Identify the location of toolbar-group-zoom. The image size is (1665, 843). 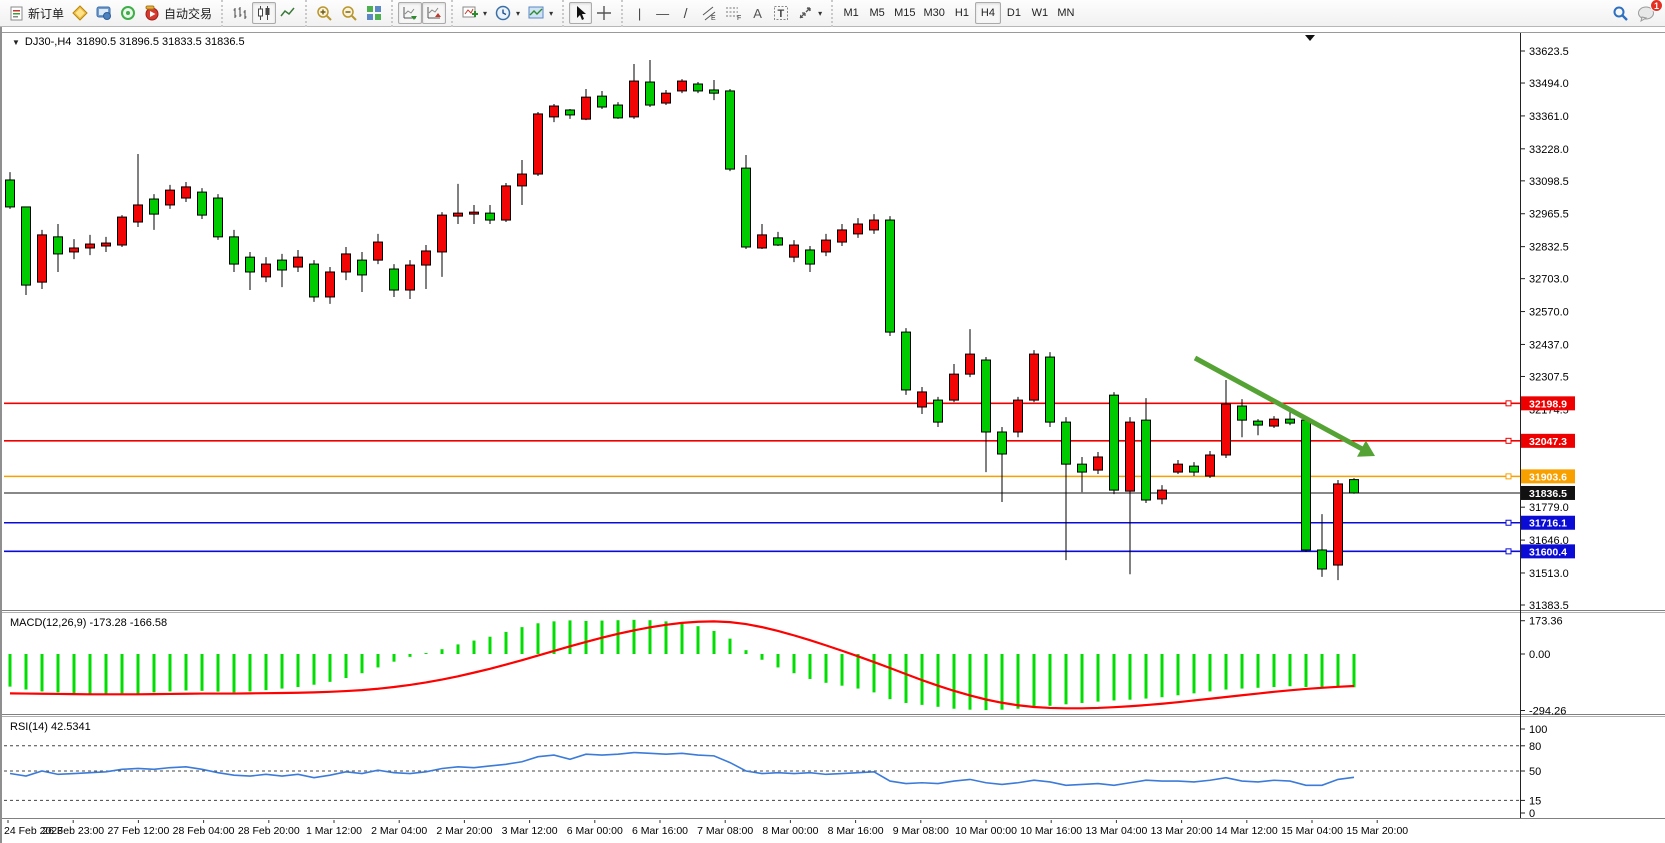
(346, 13).